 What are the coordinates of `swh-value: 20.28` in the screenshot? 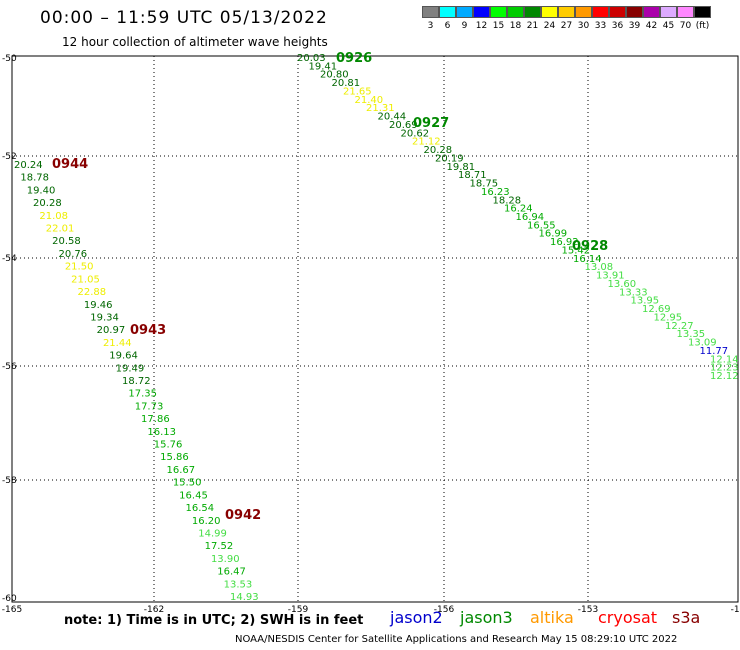 It's located at (438, 150).